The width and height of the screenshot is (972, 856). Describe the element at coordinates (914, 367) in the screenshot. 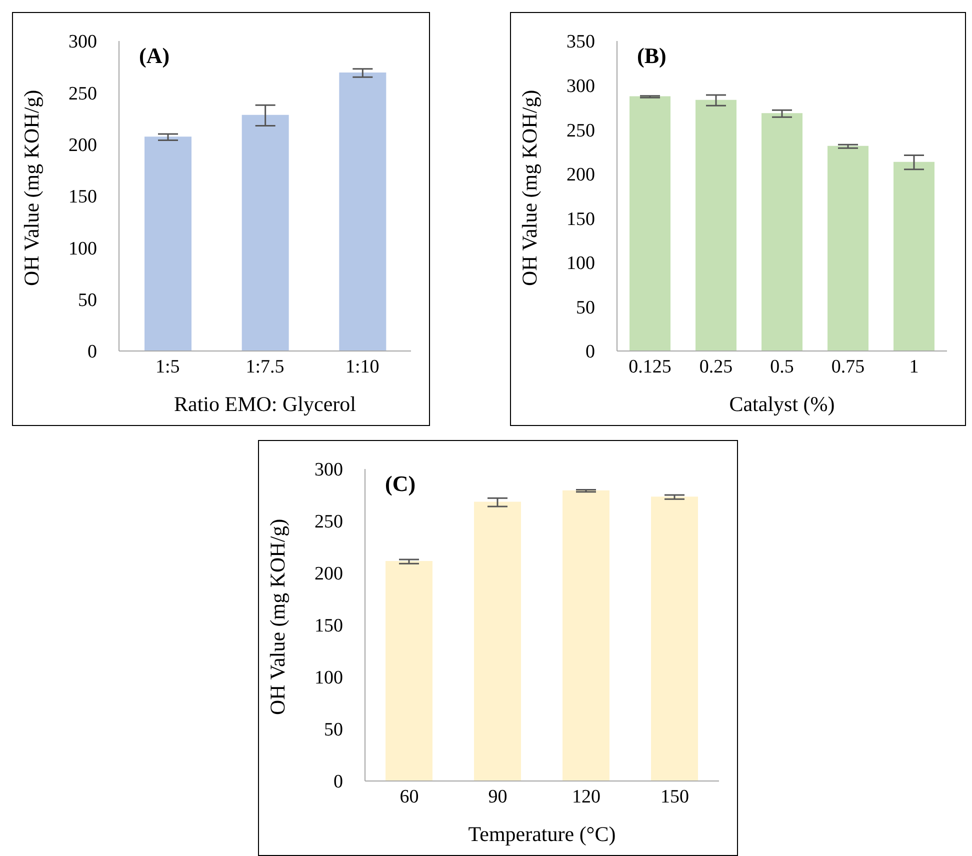

I see `x-tick-label: 1` at that location.